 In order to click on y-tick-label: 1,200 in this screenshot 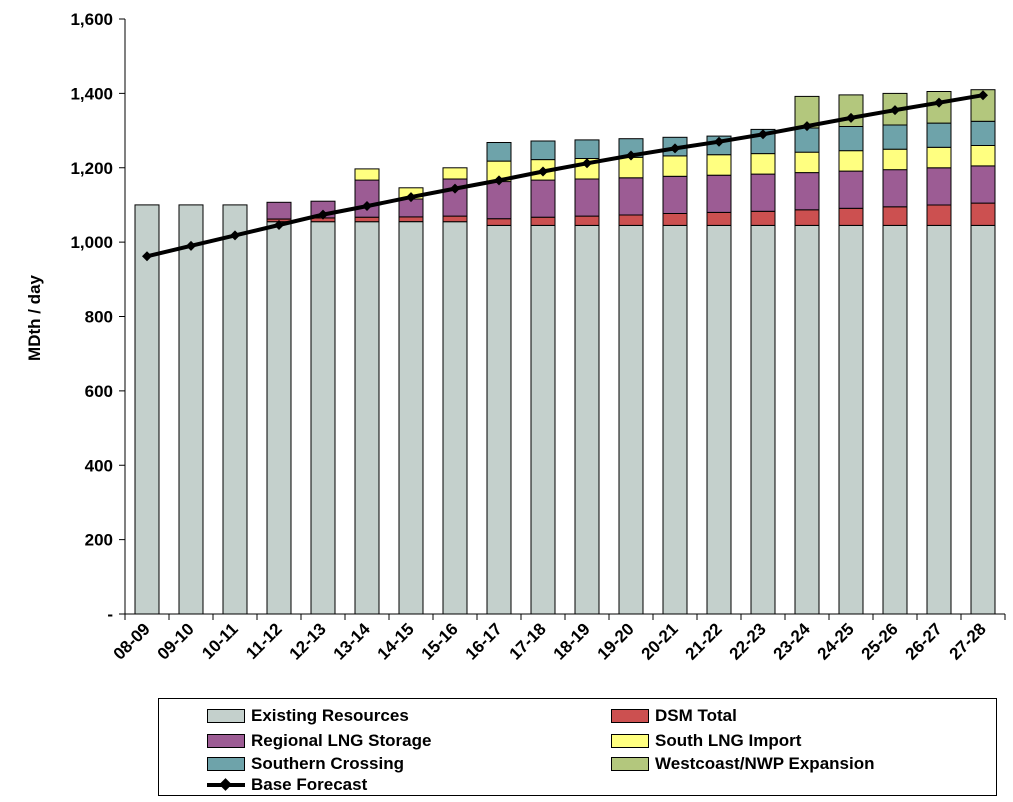, I will do `click(91, 168)`.